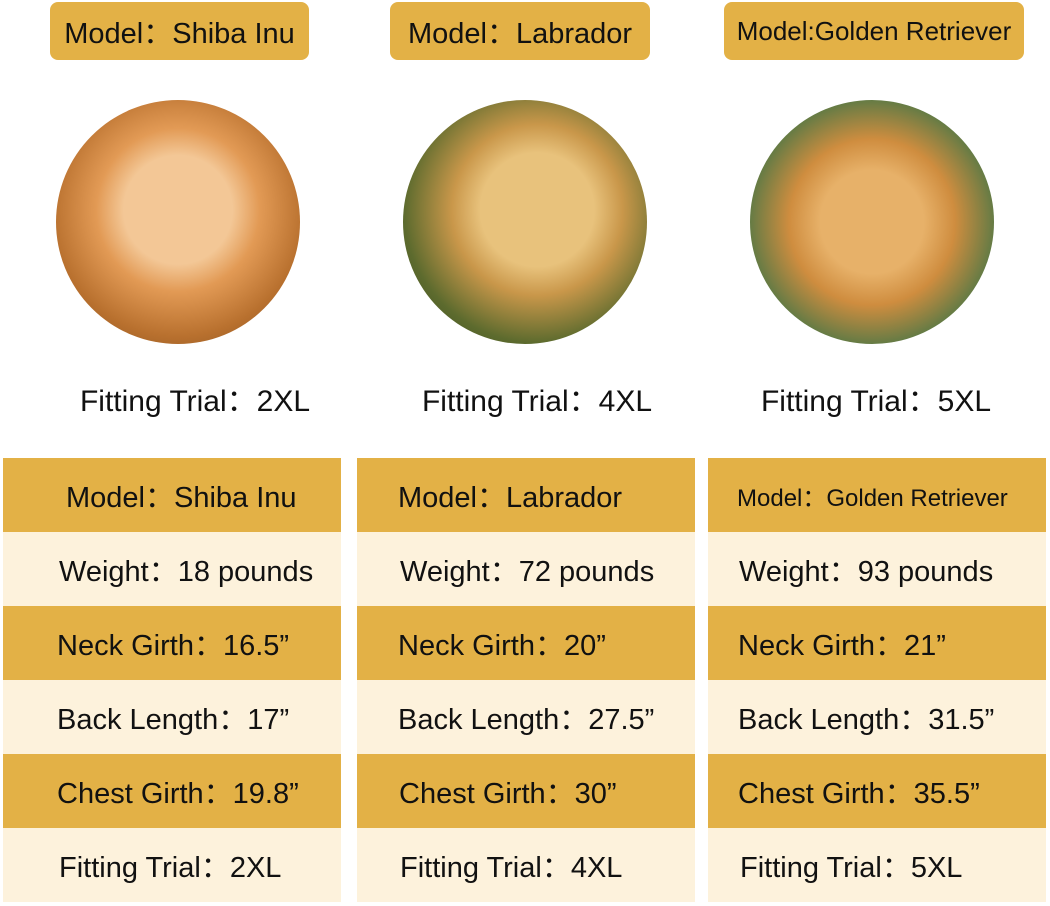 The height and width of the screenshot is (906, 1050). I want to click on shiba-inu-photo, so click(178, 222).